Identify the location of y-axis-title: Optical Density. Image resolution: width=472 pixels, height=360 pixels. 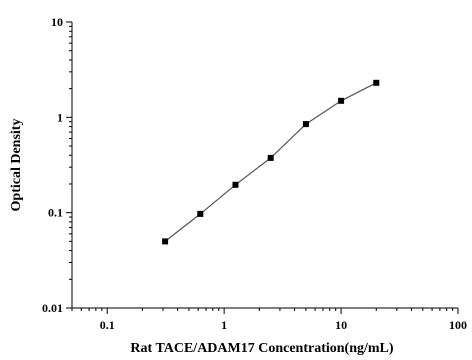
(16, 165).